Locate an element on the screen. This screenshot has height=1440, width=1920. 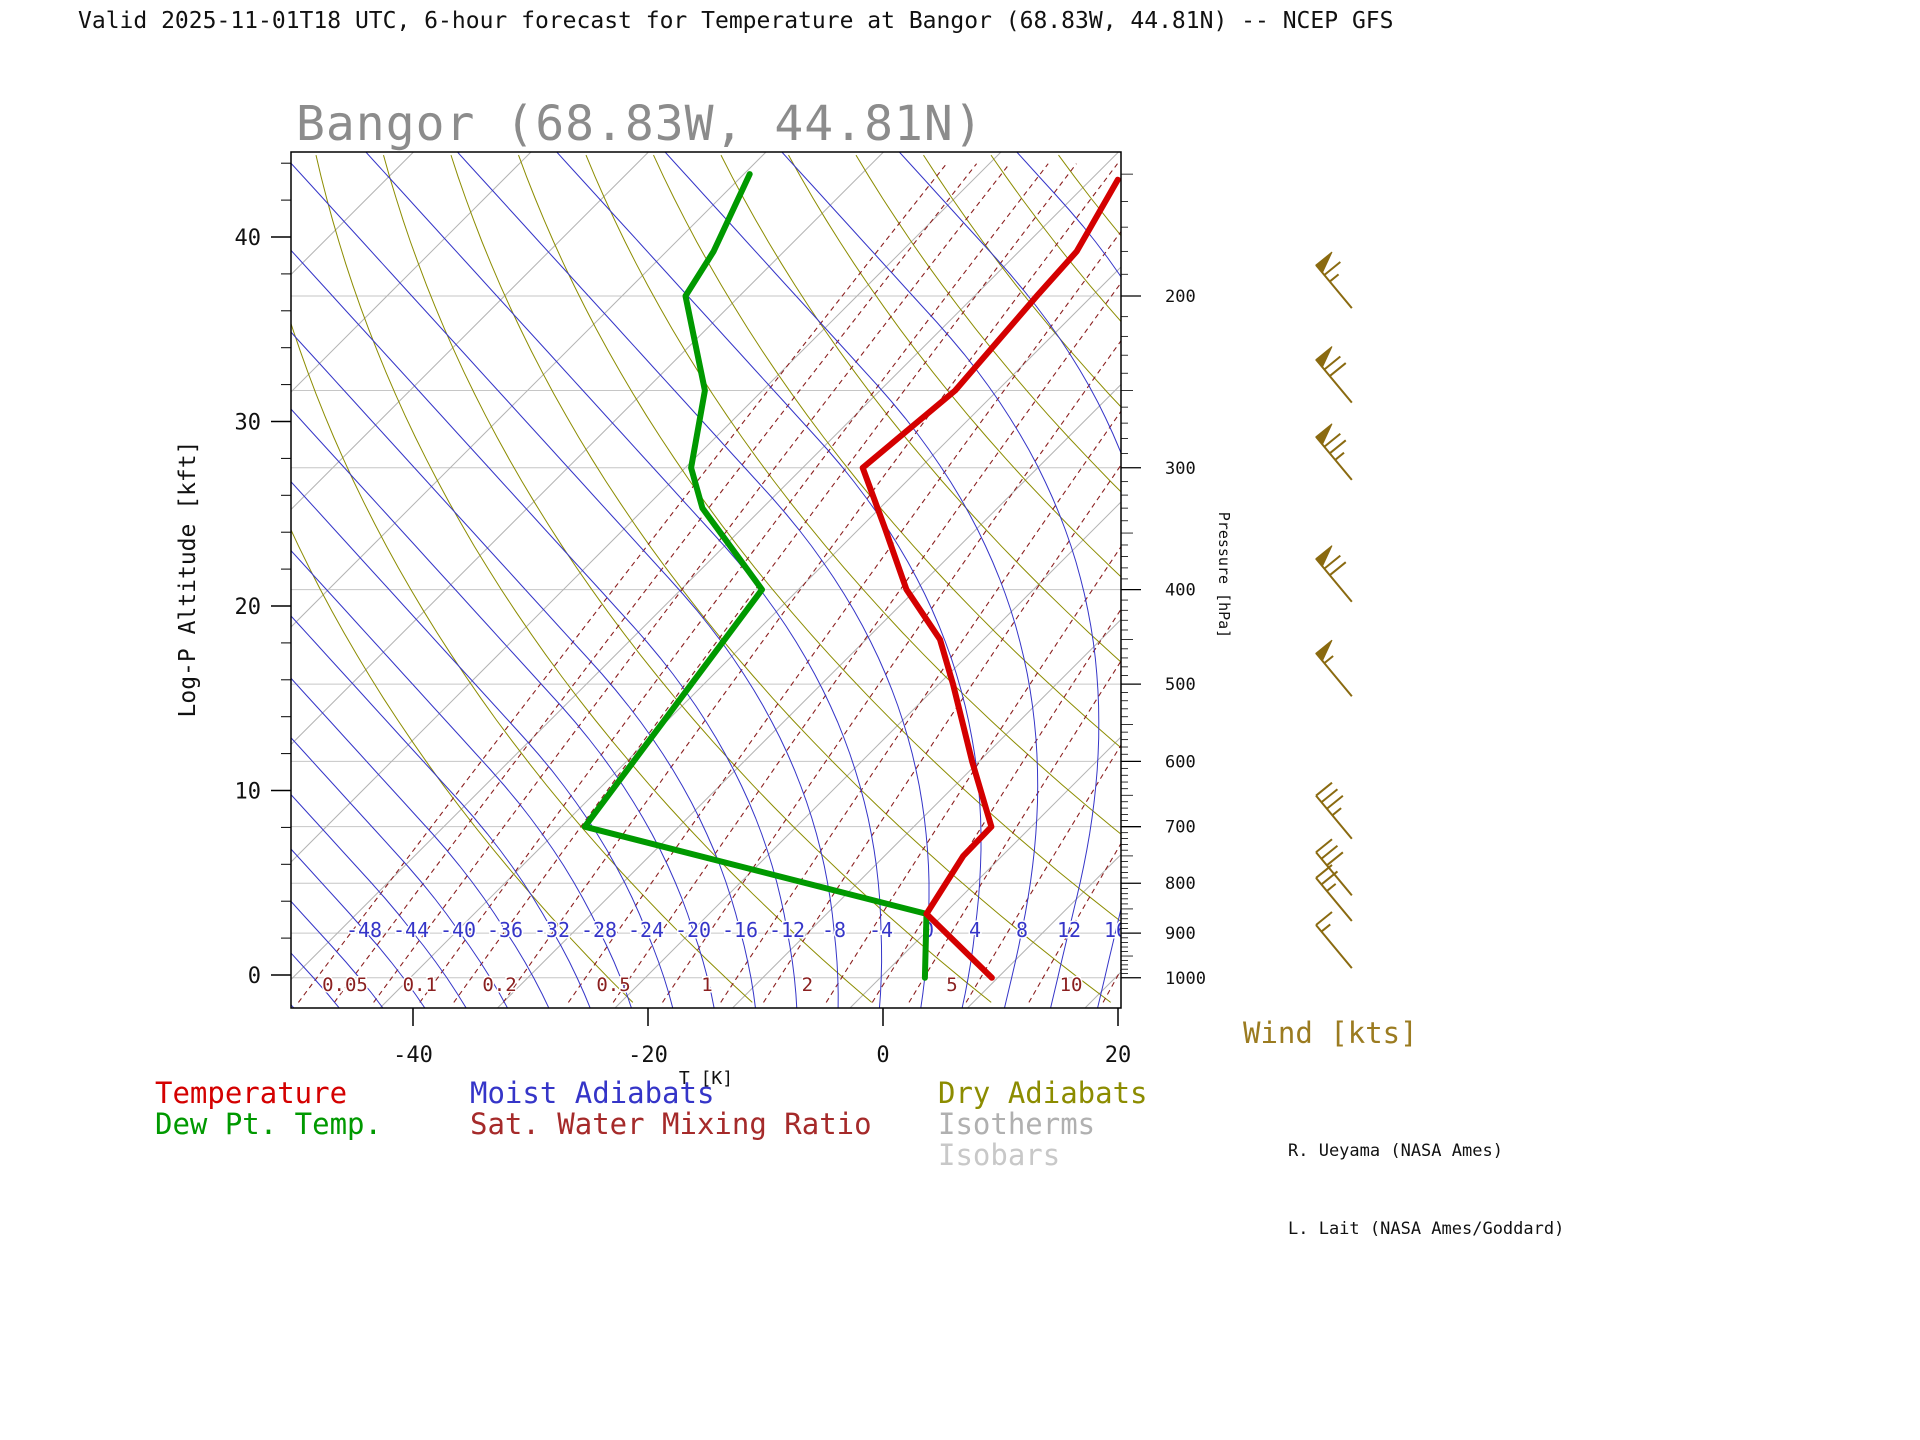
credit-line: L. Lait (NASA Ames/Goddard) is located at coordinates (1426, 1229).